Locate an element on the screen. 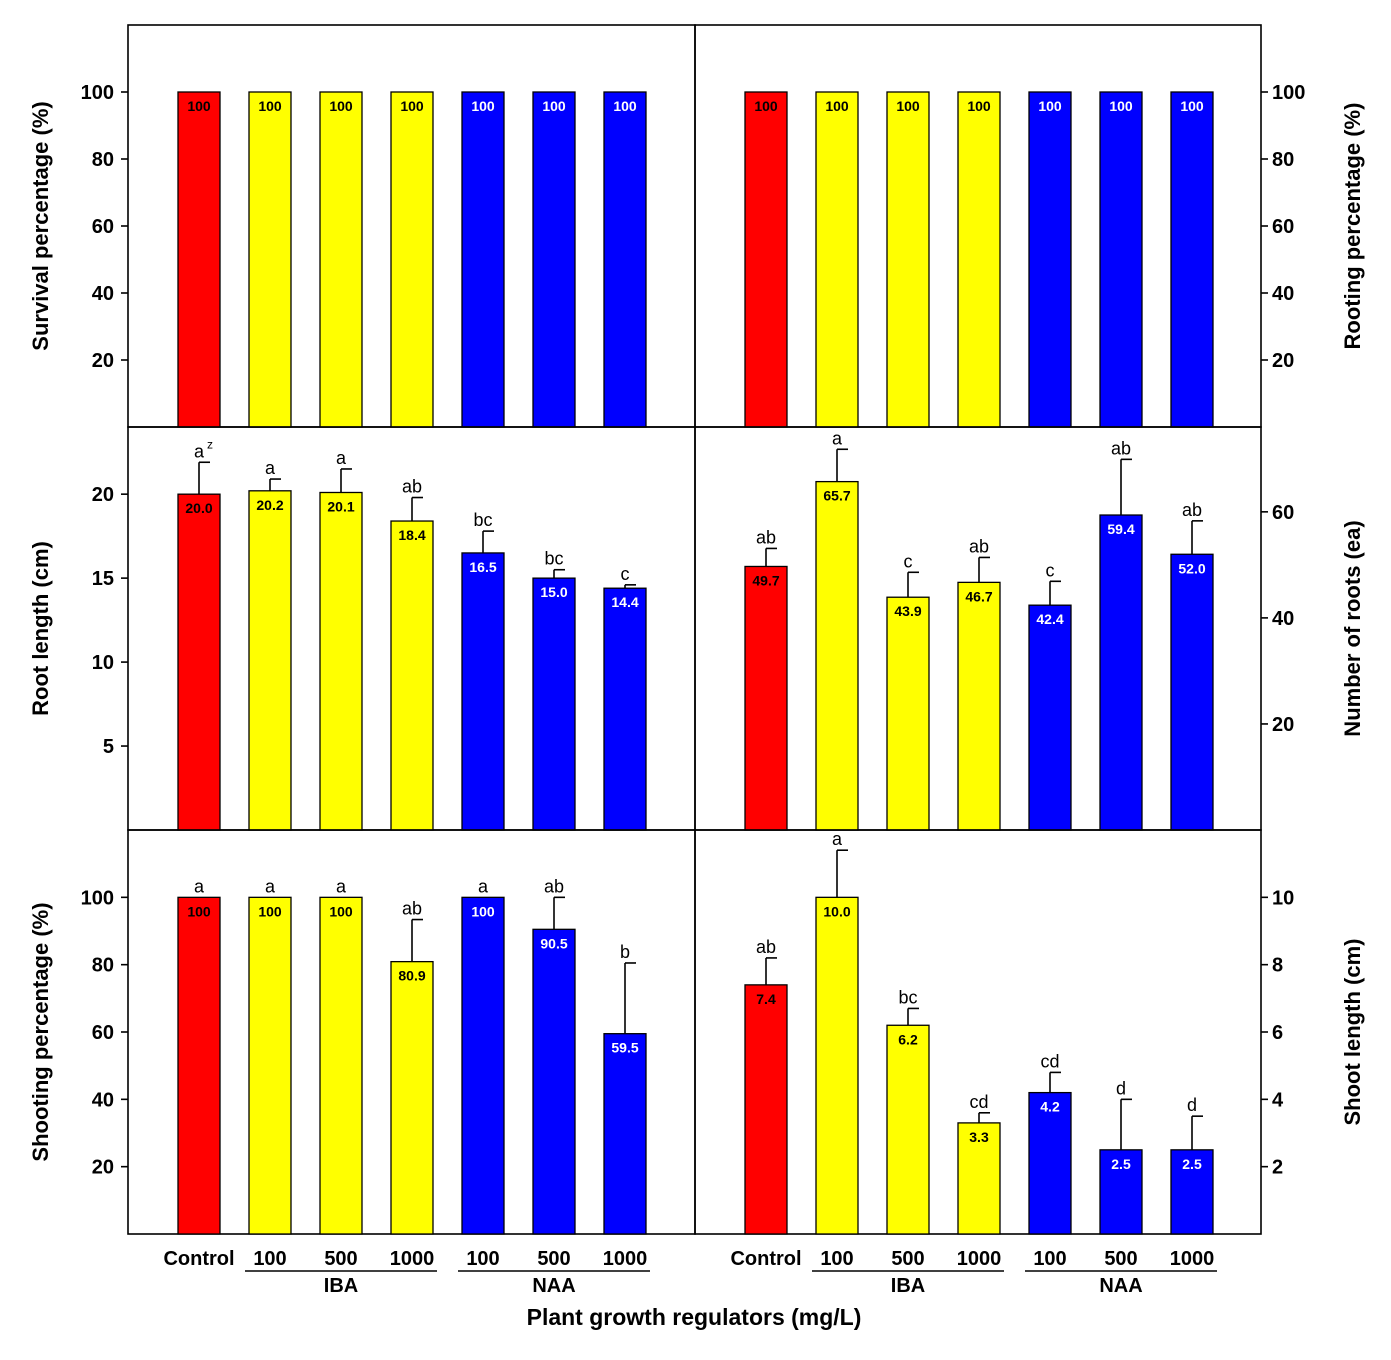 Image resolution: width=1391 pixels, height=1360 pixels. value-label: 10.0 is located at coordinates (836, 911).